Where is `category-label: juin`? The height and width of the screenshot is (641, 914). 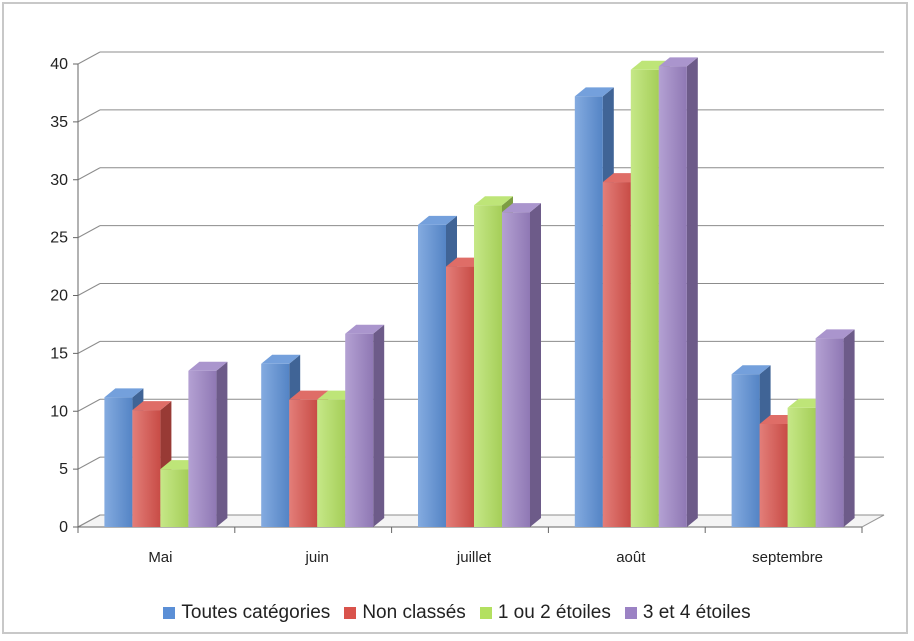 category-label: juin is located at coordinates (317, 557).